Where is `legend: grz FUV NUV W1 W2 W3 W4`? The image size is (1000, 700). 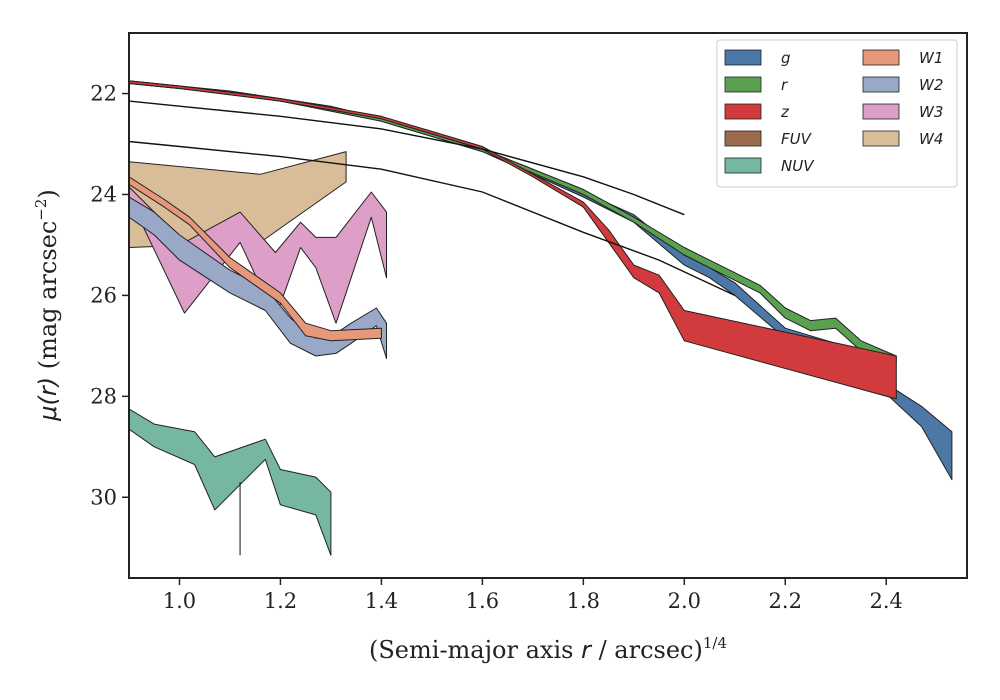
legend: grz FUV NUV W1 W2 W3 W4 is located at coordinates (837, 113).